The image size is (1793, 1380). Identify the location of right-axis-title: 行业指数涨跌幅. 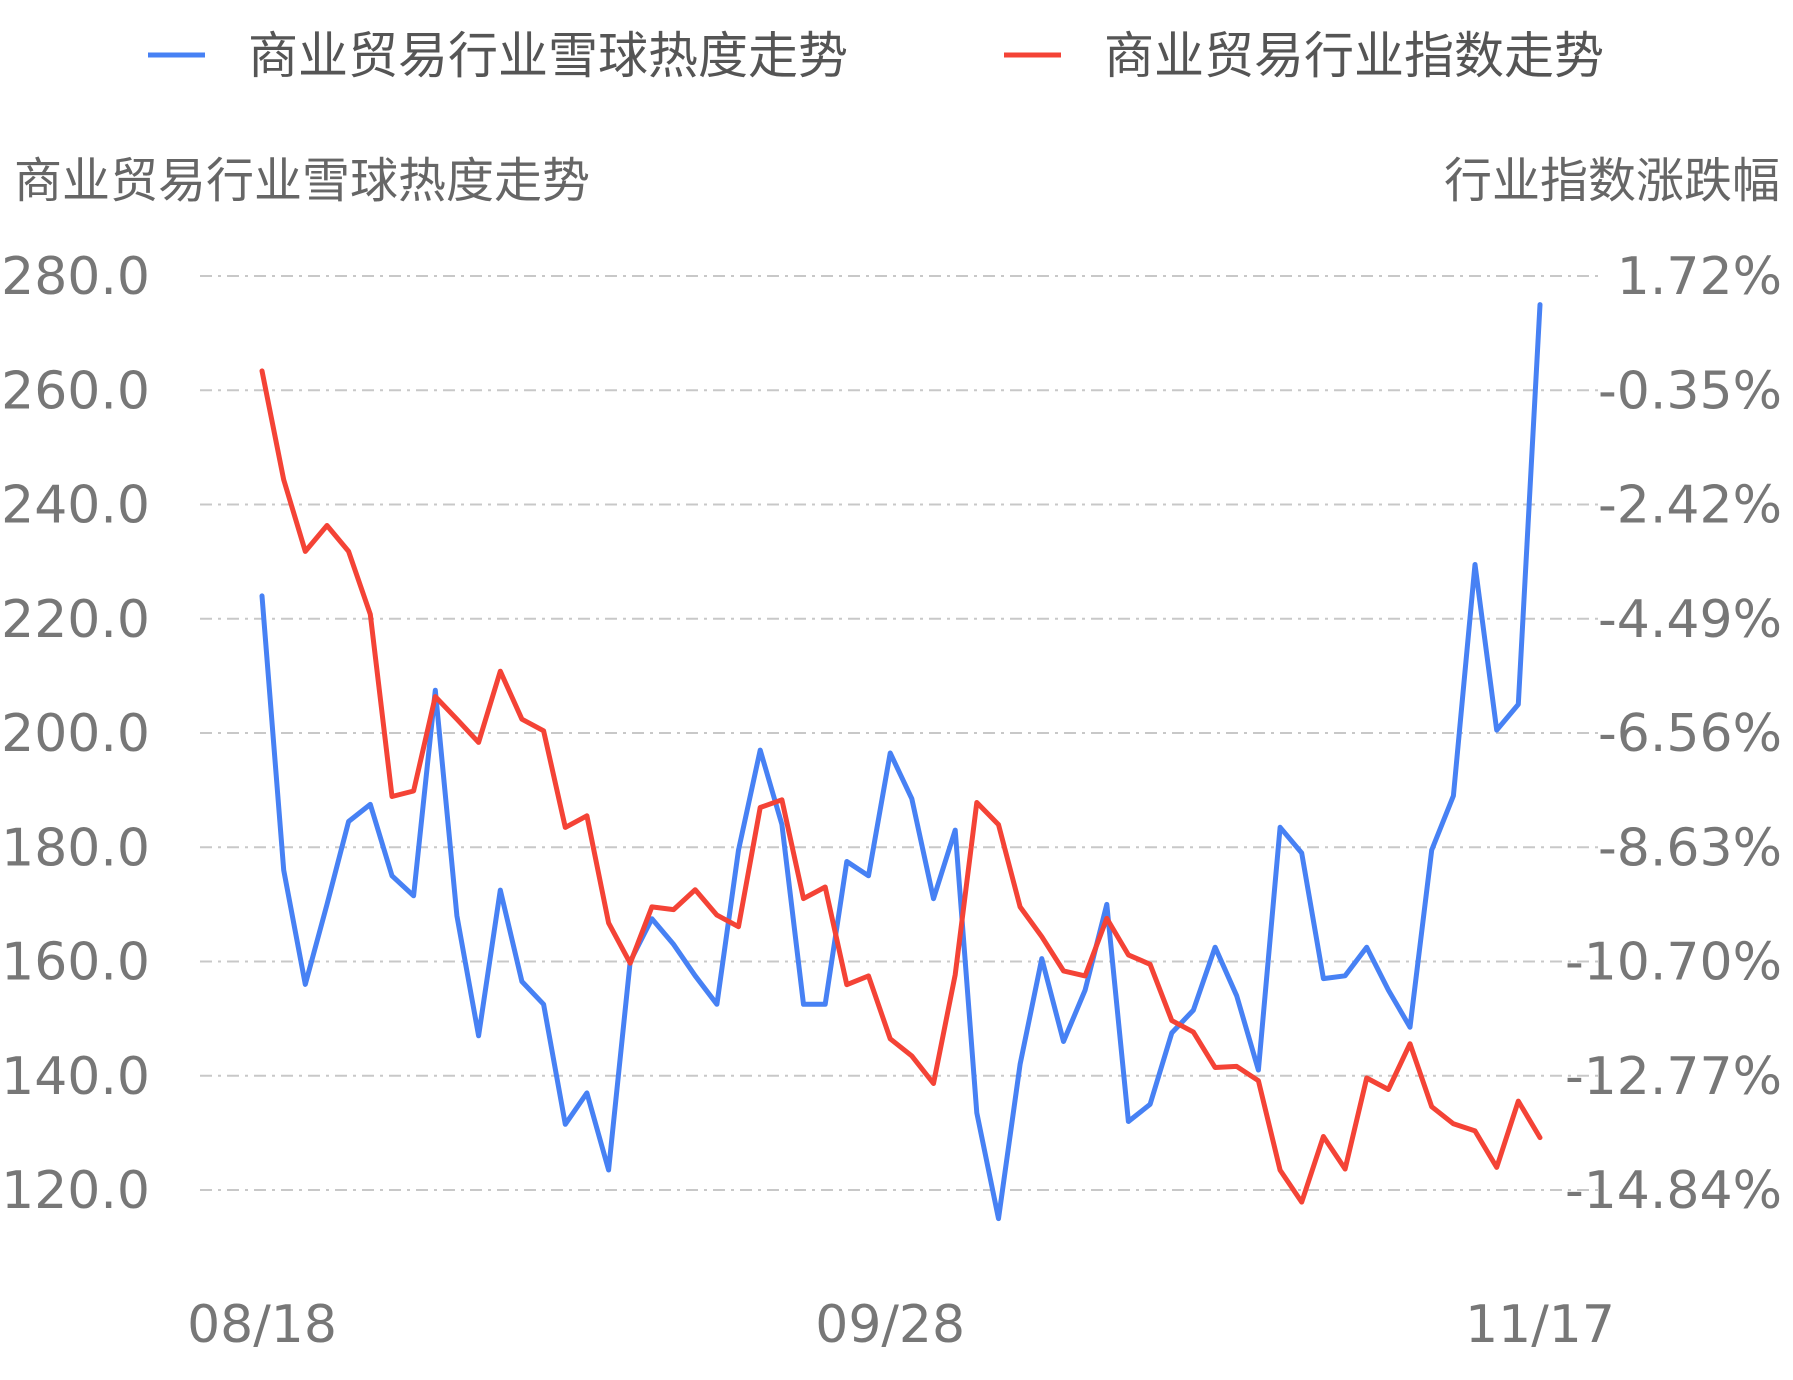
(1612, 181).